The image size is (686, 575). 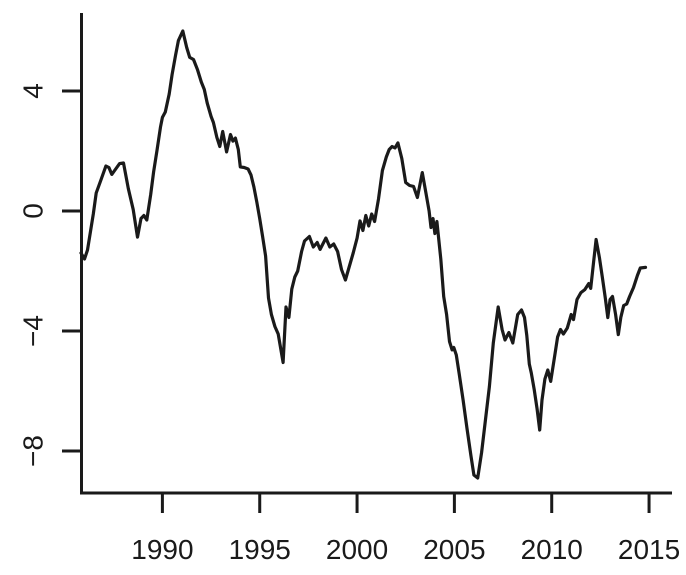 What do you see at coordinates (454, 549) in the screenshot?
I see `x-tick-label: 2005` at bounding box center [454, 549].